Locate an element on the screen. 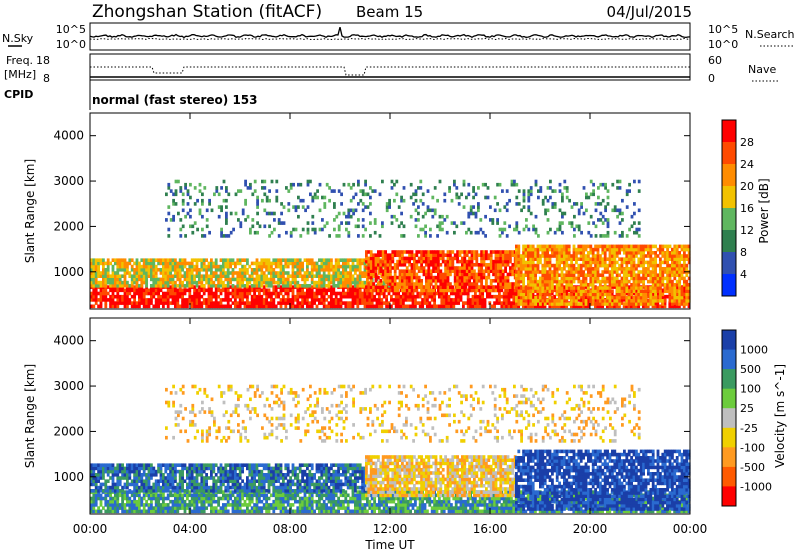  cpid-value: normal (fast stereo) 153 is located at coordinates (175, 100).